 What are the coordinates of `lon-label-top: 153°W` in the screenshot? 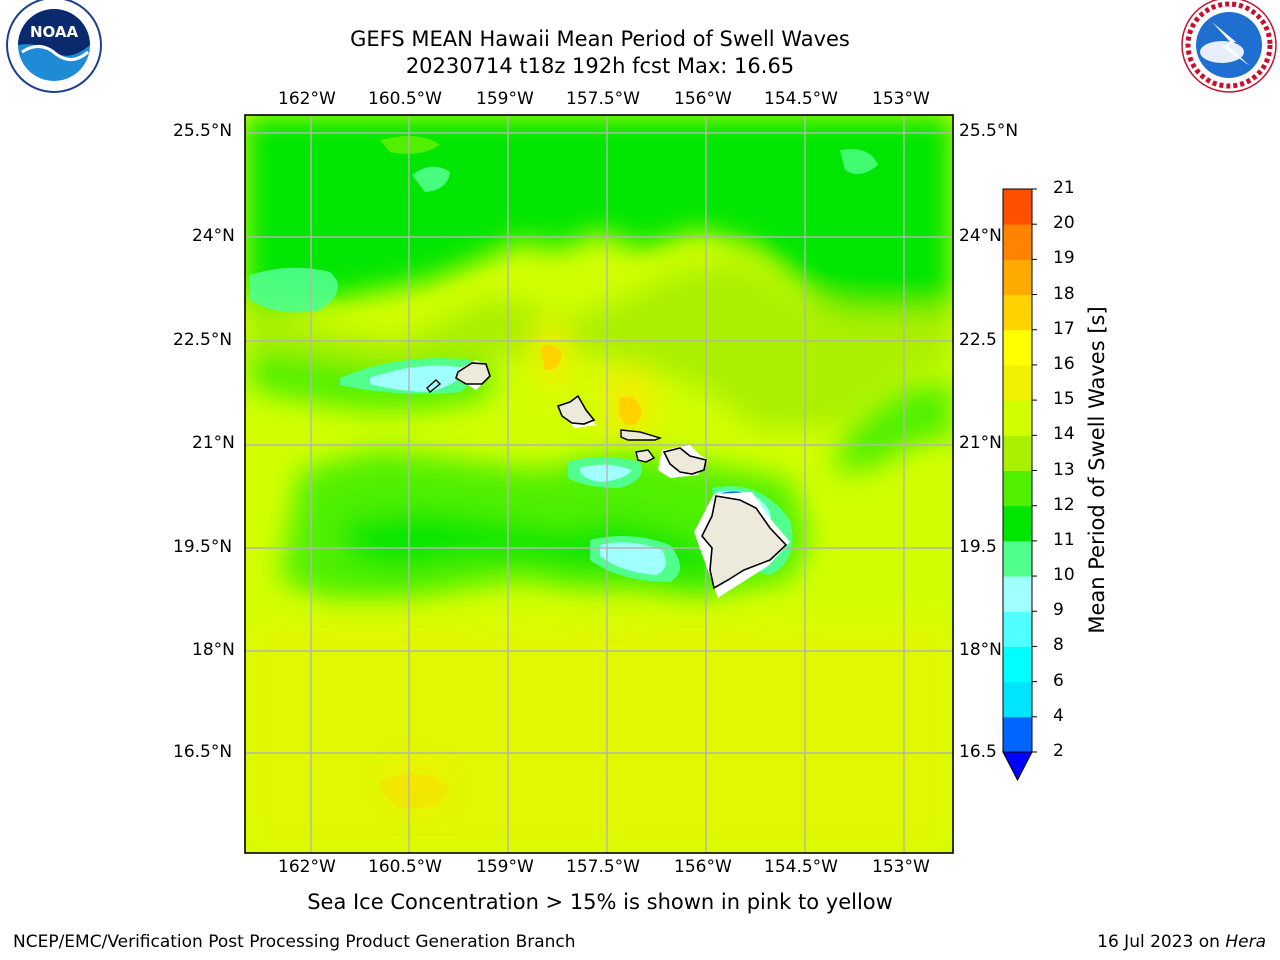 It's located at (901, 99).